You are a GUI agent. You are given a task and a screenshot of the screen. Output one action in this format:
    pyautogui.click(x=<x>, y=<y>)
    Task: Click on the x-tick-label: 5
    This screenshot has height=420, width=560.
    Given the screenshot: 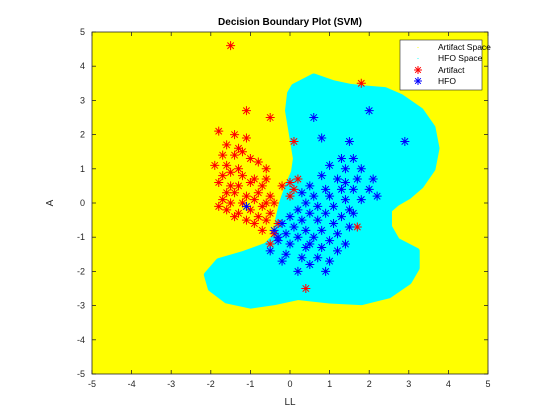 What is the action you would take?
    pyautogui.click(x=487, y=384)
    